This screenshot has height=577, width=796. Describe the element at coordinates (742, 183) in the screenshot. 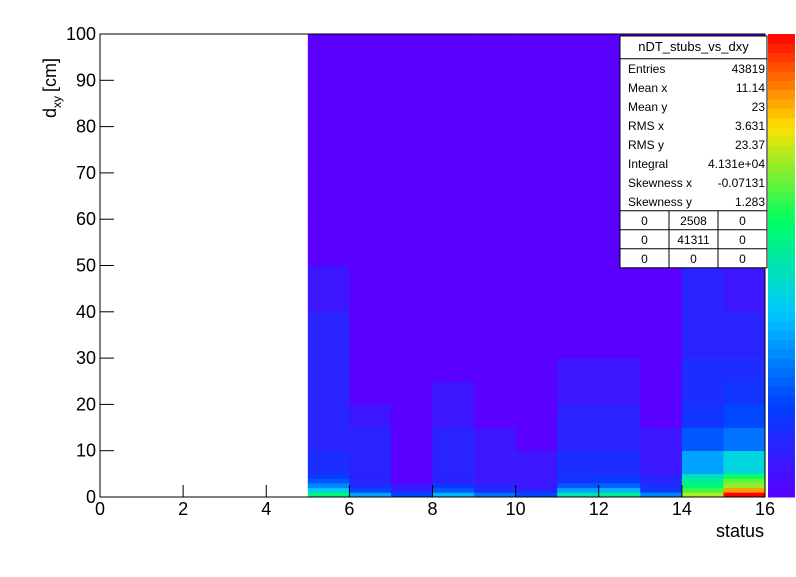

I see `stat-value: -0.07131` at that location.